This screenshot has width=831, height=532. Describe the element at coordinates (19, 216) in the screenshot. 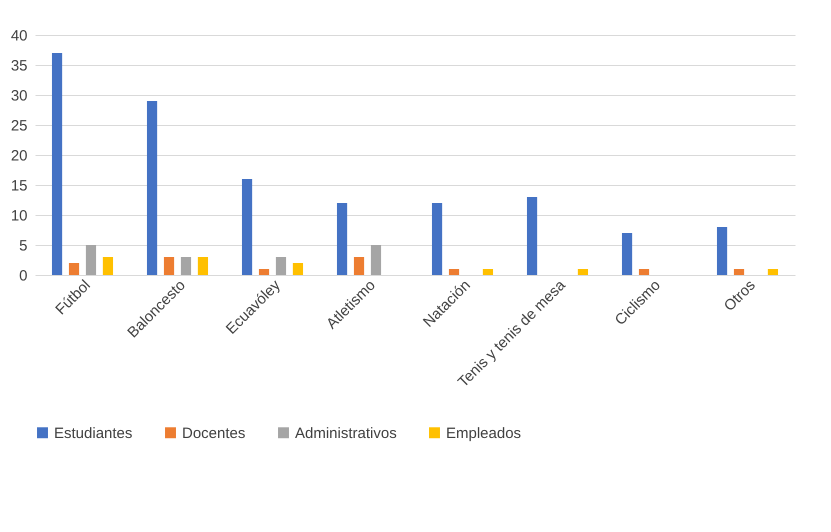

I see `y-tick-label: 10` at that location.